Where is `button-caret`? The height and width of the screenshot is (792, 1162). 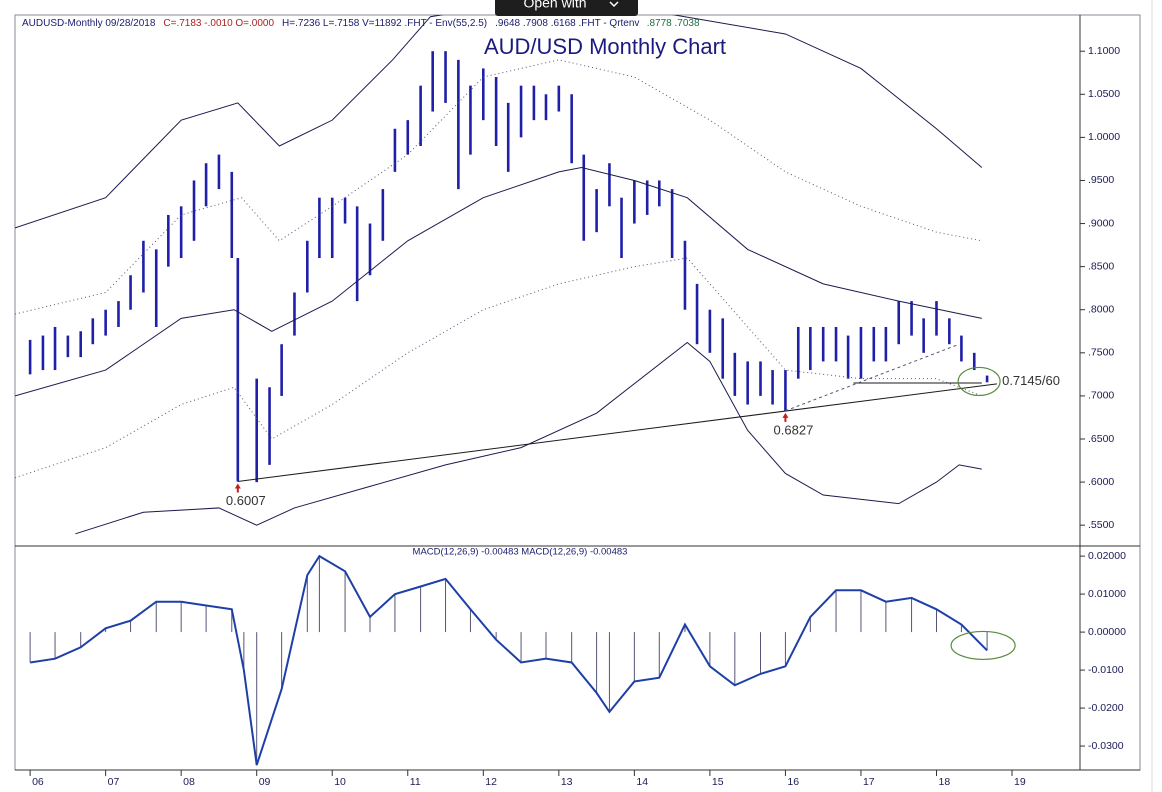 button-caret is located at coordinates (614, 4).